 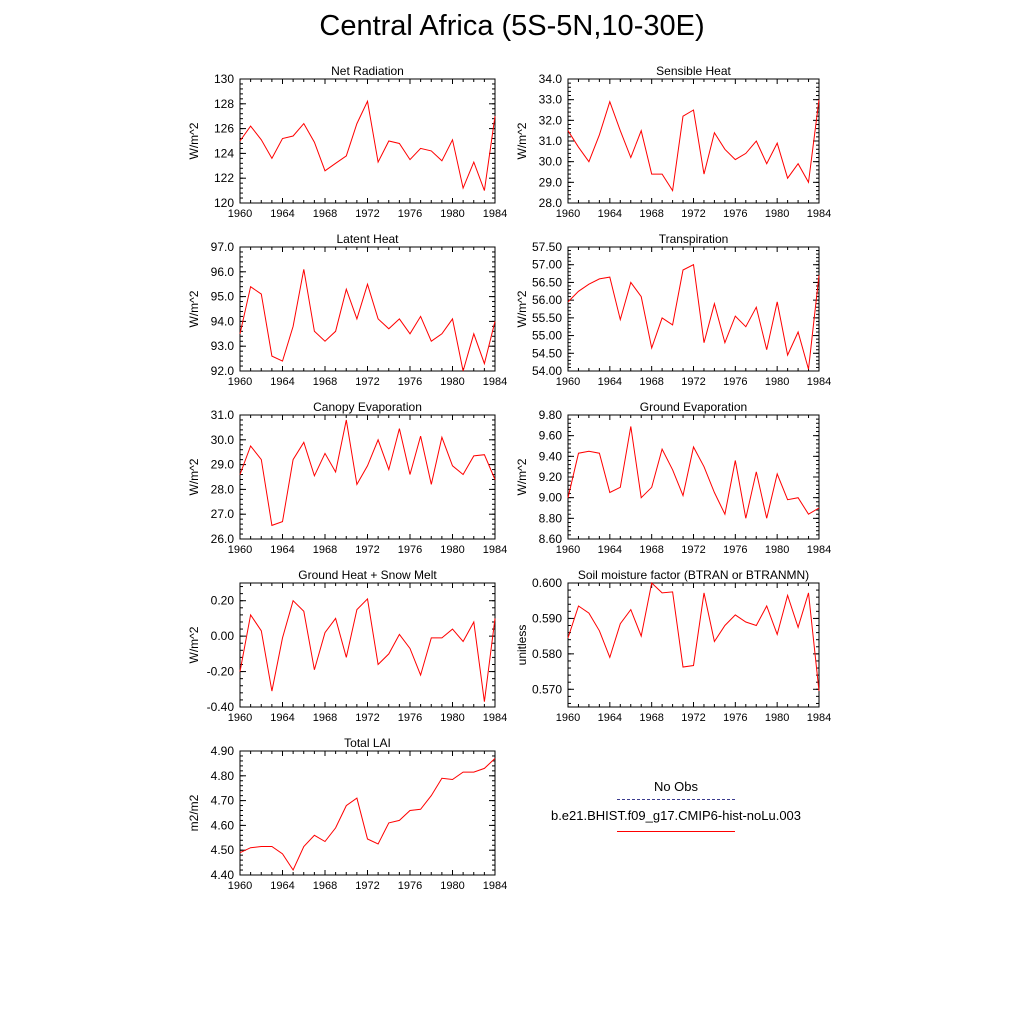 I want to click on y-tick-label: 32.0, so click(x=551, y=120).